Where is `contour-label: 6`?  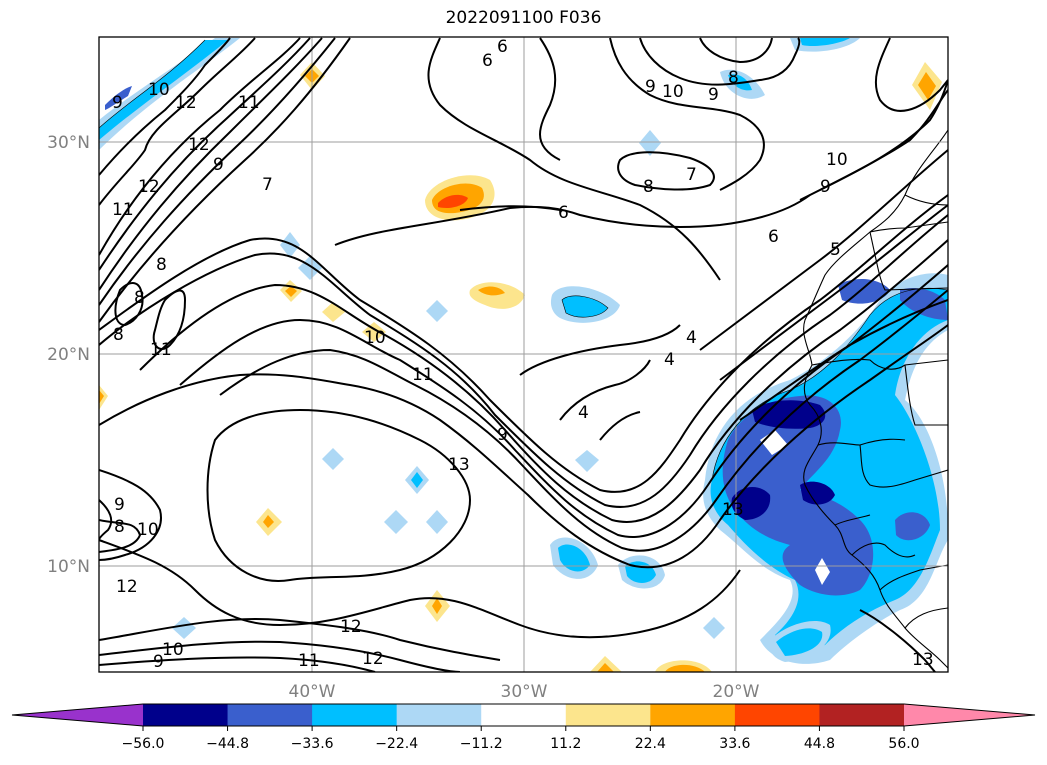 contour-label: 6 is located at coordinates (773, 237).